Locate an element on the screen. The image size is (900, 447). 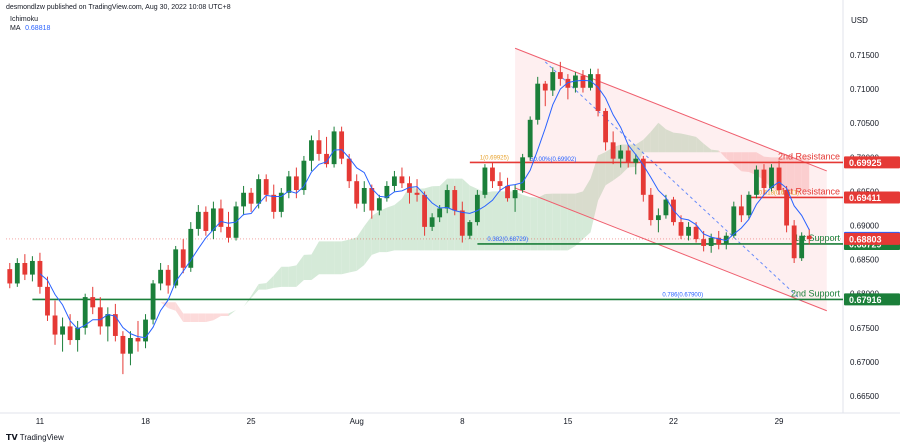
price-tag-bg is located at coordinates (872, 238).